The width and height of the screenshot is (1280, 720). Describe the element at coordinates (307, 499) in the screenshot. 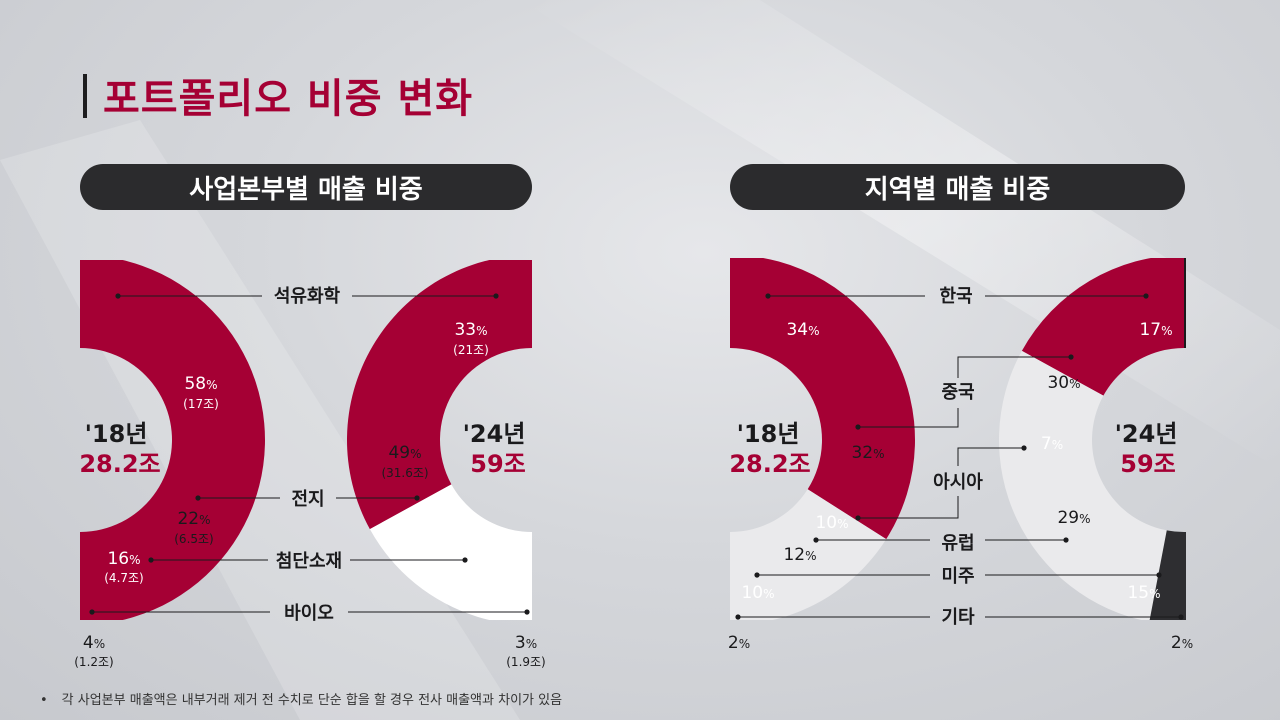

I see `legend-label: 전지` at that location.